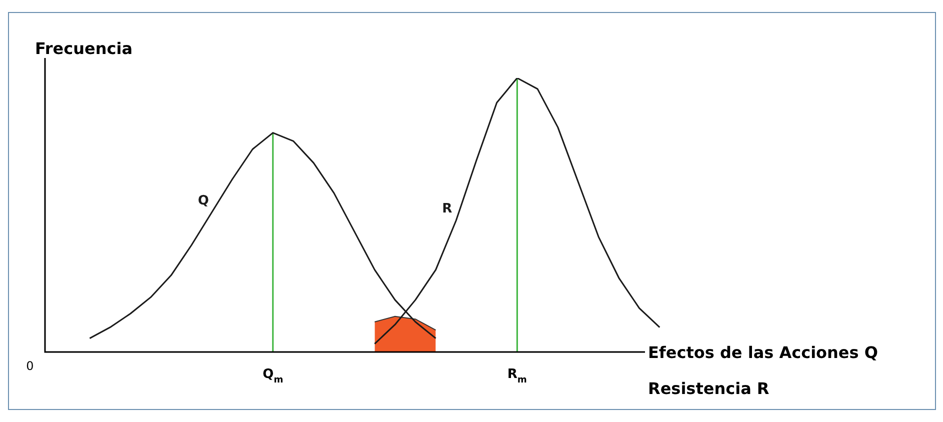 Image resolution: width=943 pixels, height=422 pixels. Describe the element at coordinates (763, 352) in the screenshot. I see `x-axis-title: Efectos de las Acciones Q` at that location.